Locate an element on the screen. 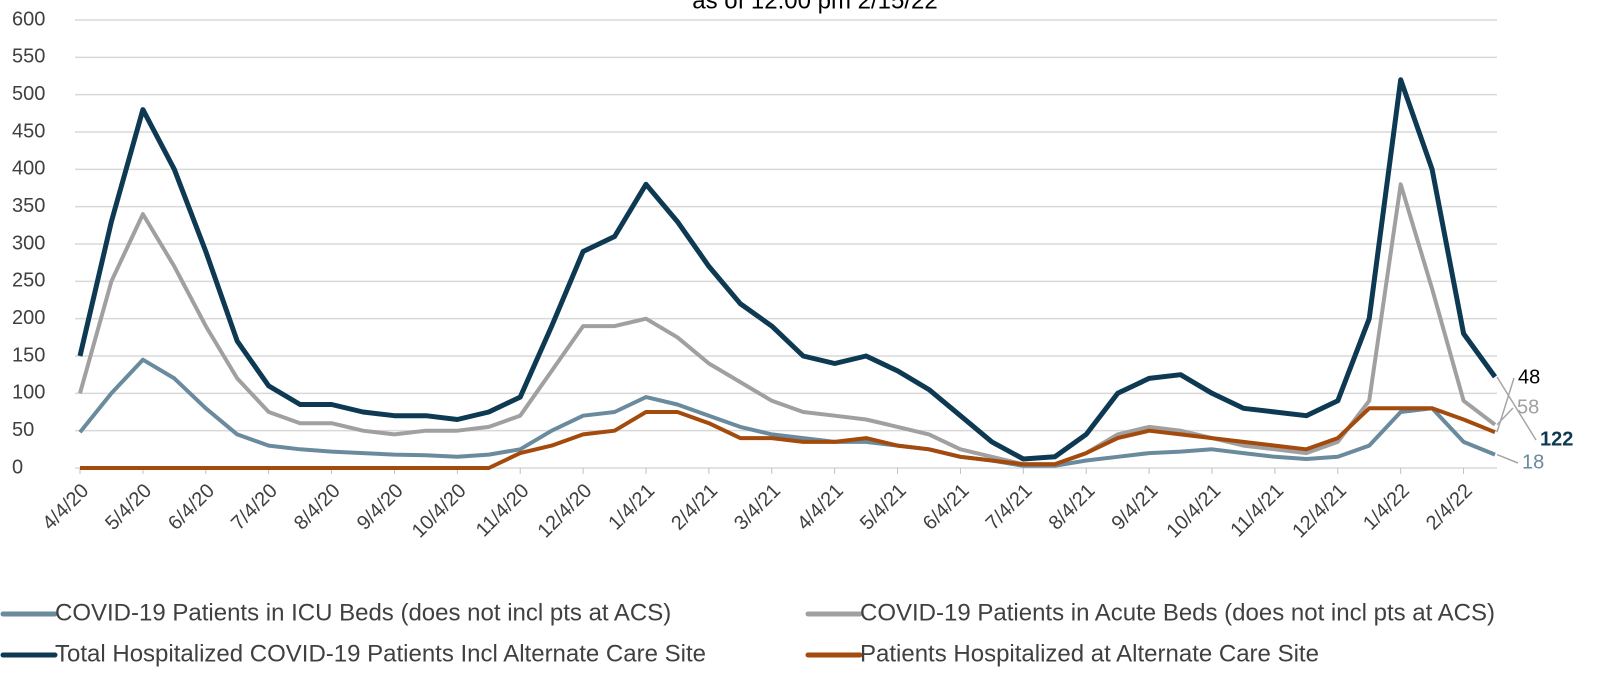 The width and height of the screenshot is (1603, 684). y-tick-label: 50 is located at coordinates (23, 430).